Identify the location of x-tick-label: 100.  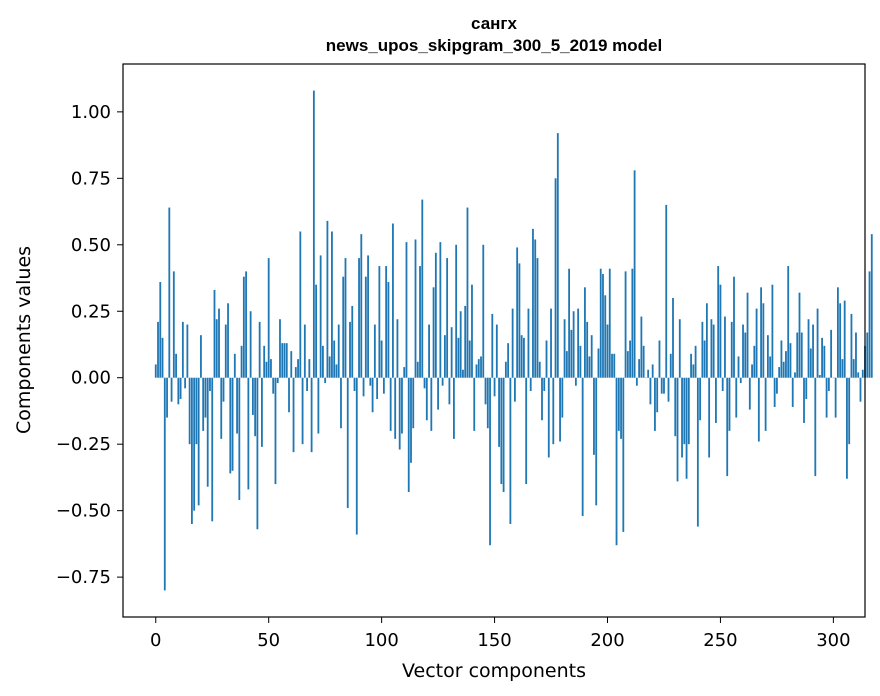
(381, 640).